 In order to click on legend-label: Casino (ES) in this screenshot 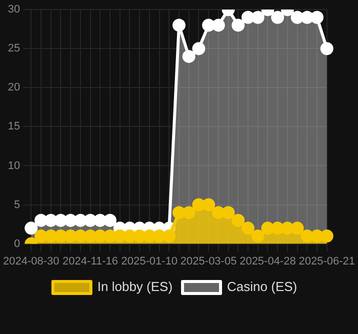, I will do `click(262, 286)`.